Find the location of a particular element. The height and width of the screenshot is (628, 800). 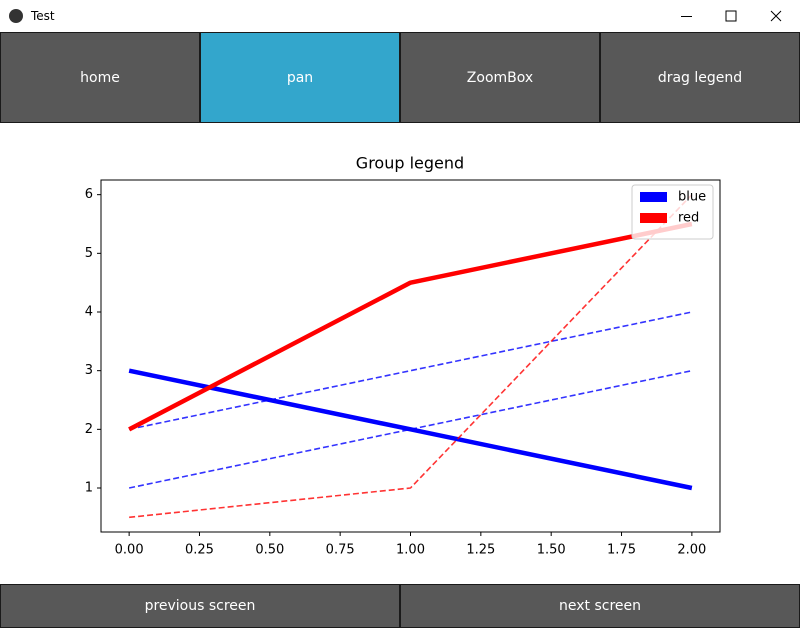

y-tick-label: 5 is located at coordinates (89, 253).